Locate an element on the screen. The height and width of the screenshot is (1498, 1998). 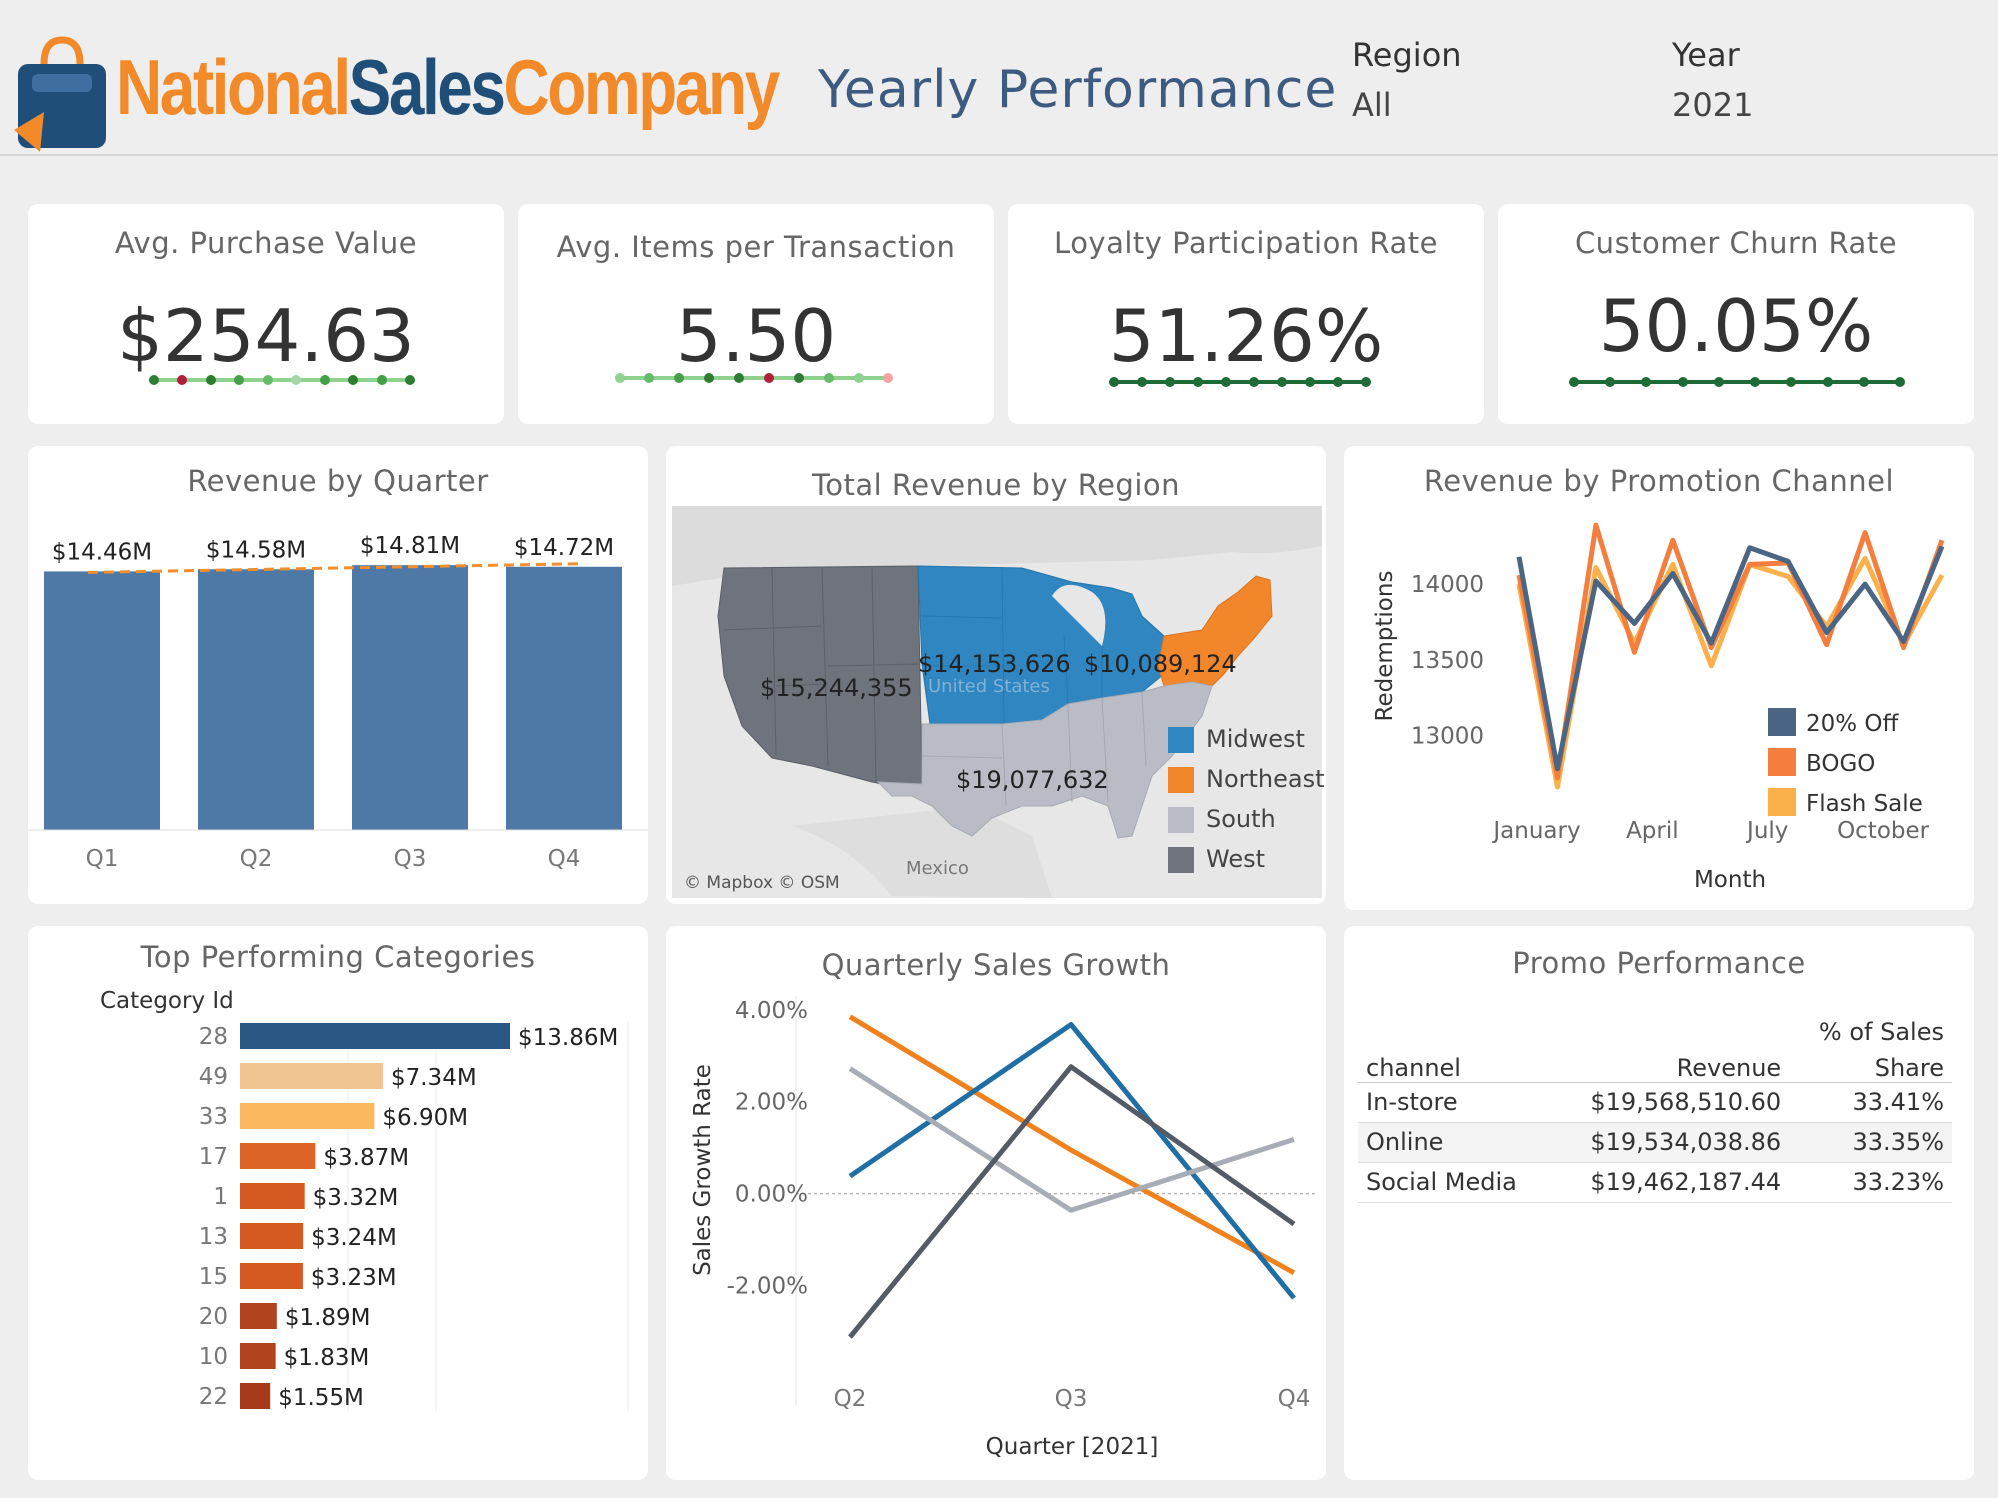
category-id-label: 1 is located at coordinates (220, 1197).